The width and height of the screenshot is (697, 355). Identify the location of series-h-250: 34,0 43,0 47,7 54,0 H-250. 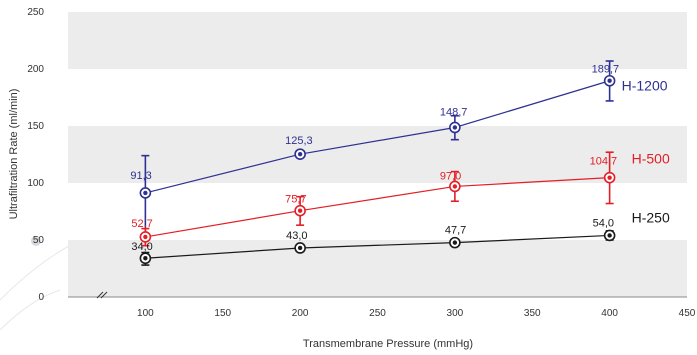
(400, 237).